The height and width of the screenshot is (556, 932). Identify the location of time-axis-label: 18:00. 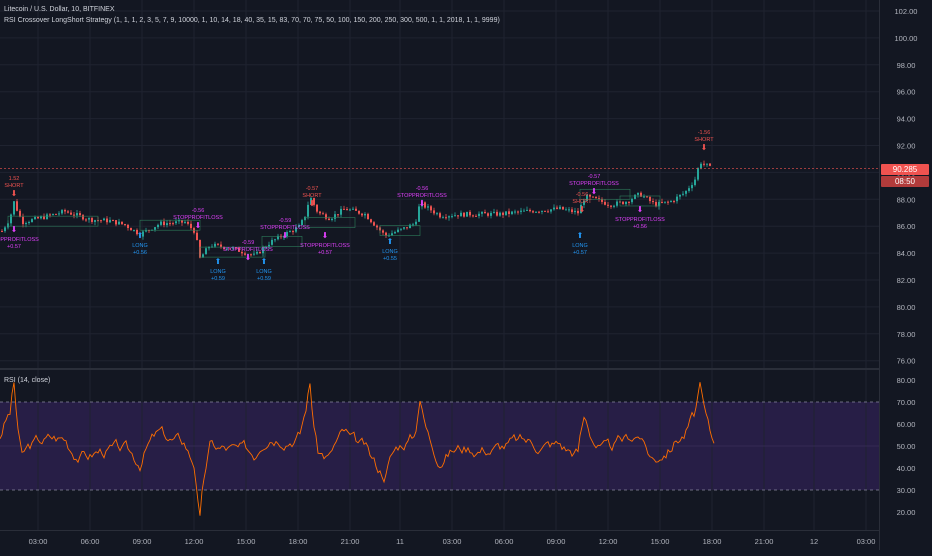
(298, 541).